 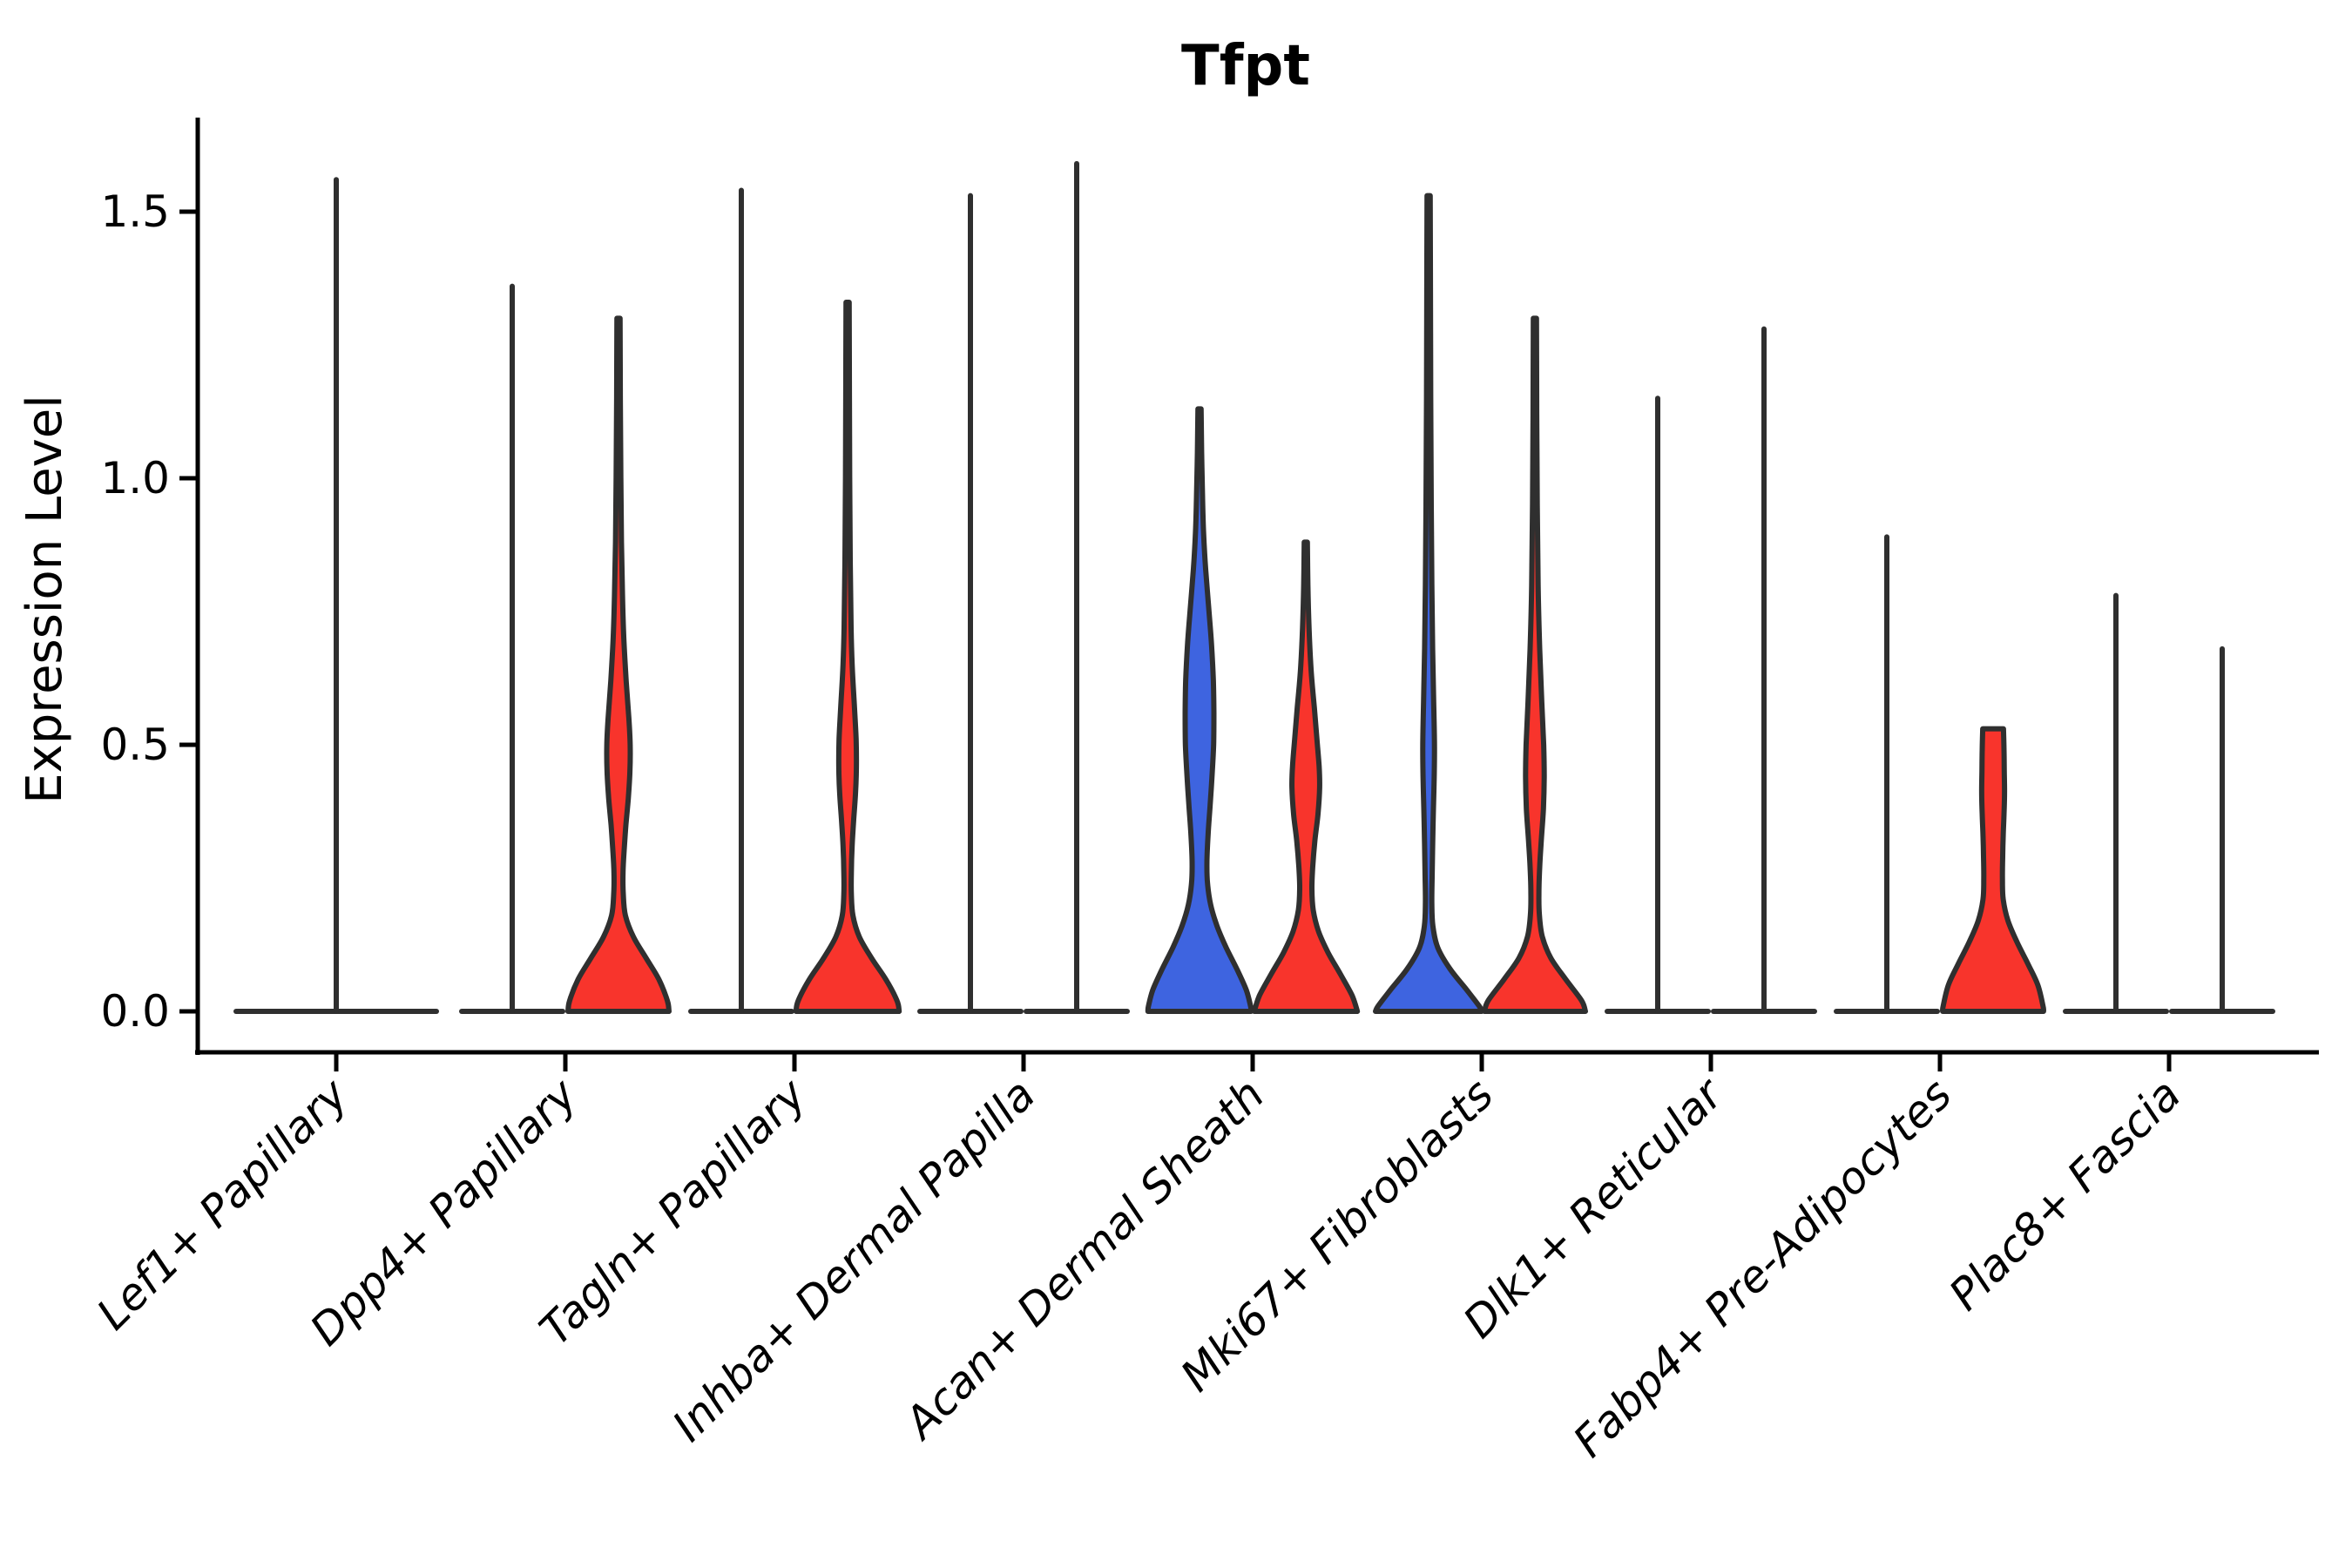 What do you see at coordinates (847, 657) in the screenshot?
I see `violin-red-tagln-papillary-right` at bounding box center [847, 657].